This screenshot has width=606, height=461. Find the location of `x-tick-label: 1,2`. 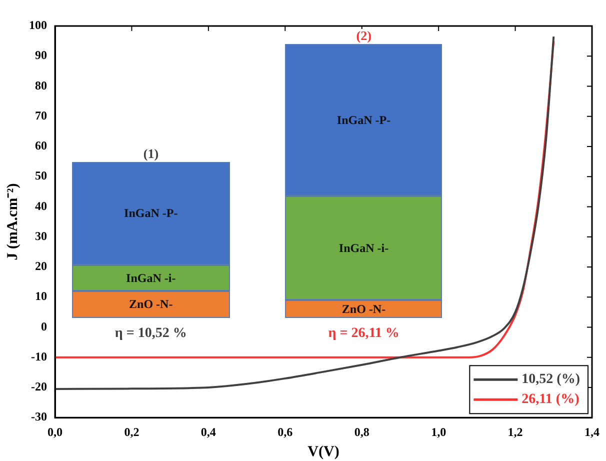

x-tick-label: 1,2 is located at coordinates (515, 431).